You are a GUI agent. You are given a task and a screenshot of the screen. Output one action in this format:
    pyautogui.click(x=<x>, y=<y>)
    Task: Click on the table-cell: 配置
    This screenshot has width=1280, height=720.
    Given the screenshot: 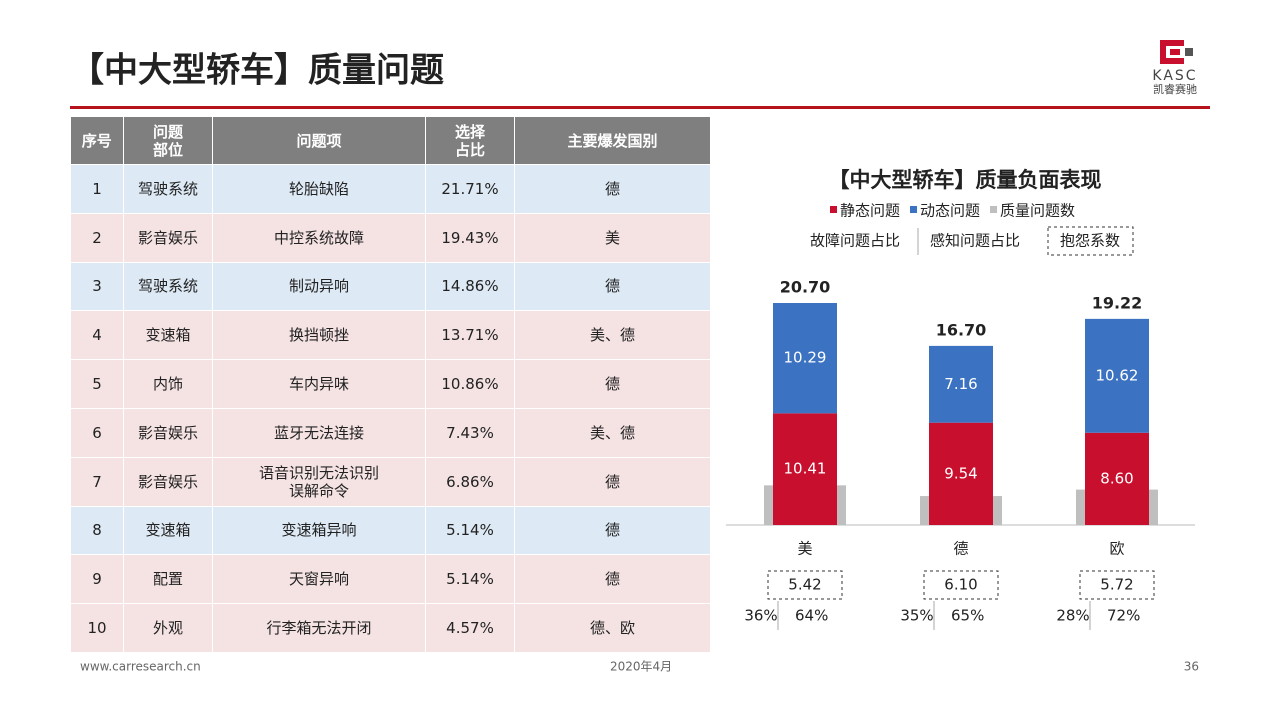 What is the action you would take?
    pyautogui.click(x=168, y=579)
    